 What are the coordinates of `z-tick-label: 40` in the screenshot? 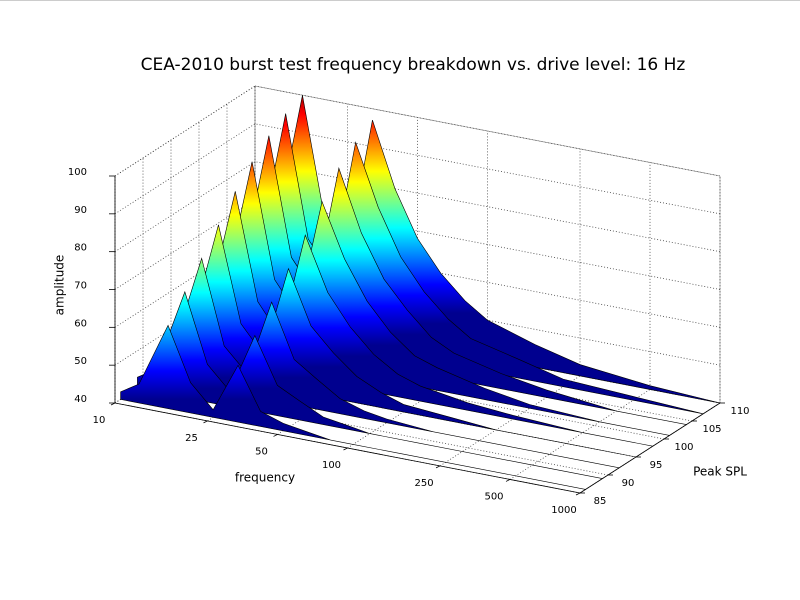 It's located at (80, 399).